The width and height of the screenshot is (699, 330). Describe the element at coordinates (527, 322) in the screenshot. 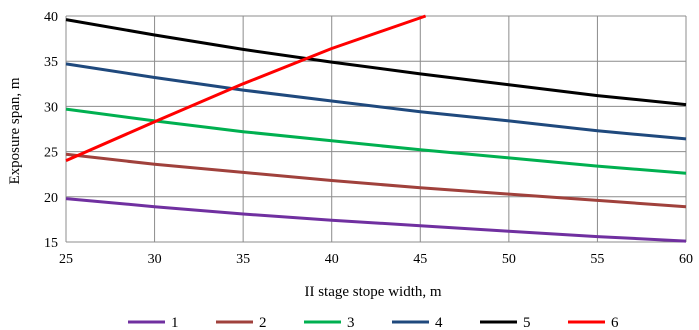

I see `legend-label-5: 5` at that location.